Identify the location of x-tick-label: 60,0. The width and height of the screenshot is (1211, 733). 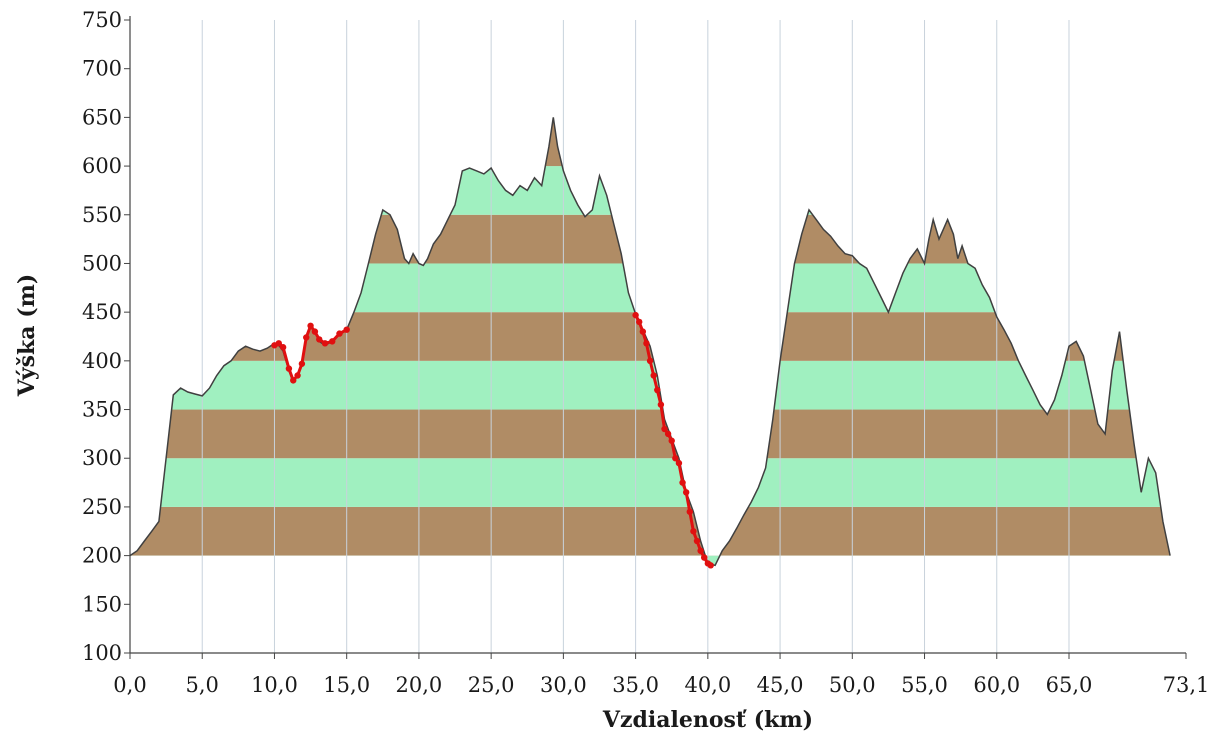
(996, 685).